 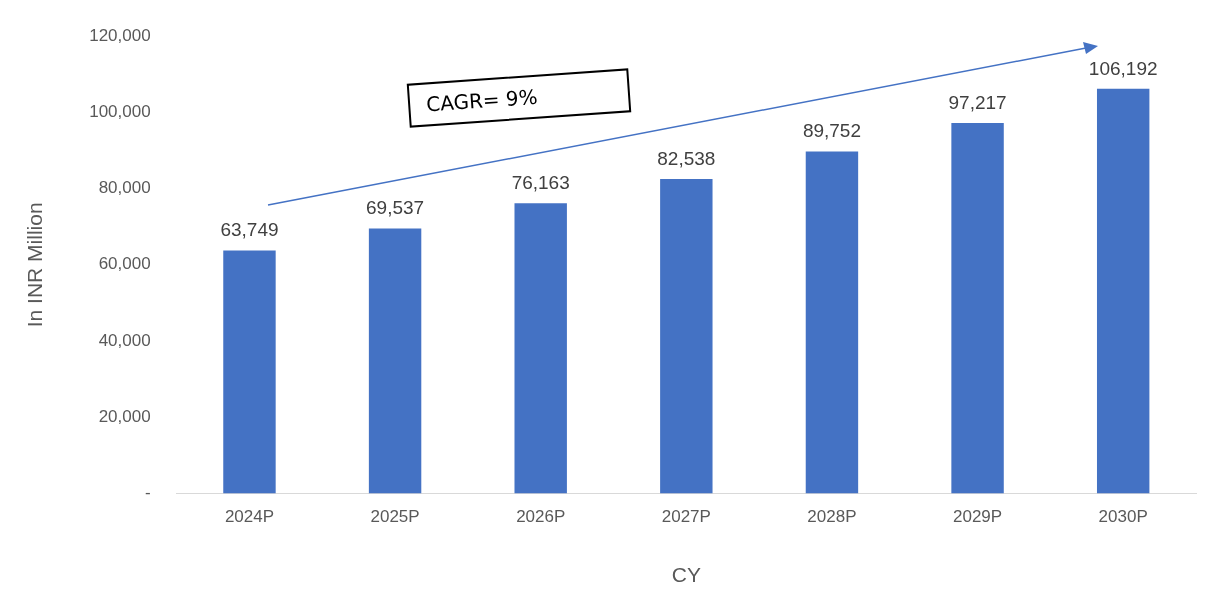 I want to click on data-label: 63,749, so click(x=249, y=230).